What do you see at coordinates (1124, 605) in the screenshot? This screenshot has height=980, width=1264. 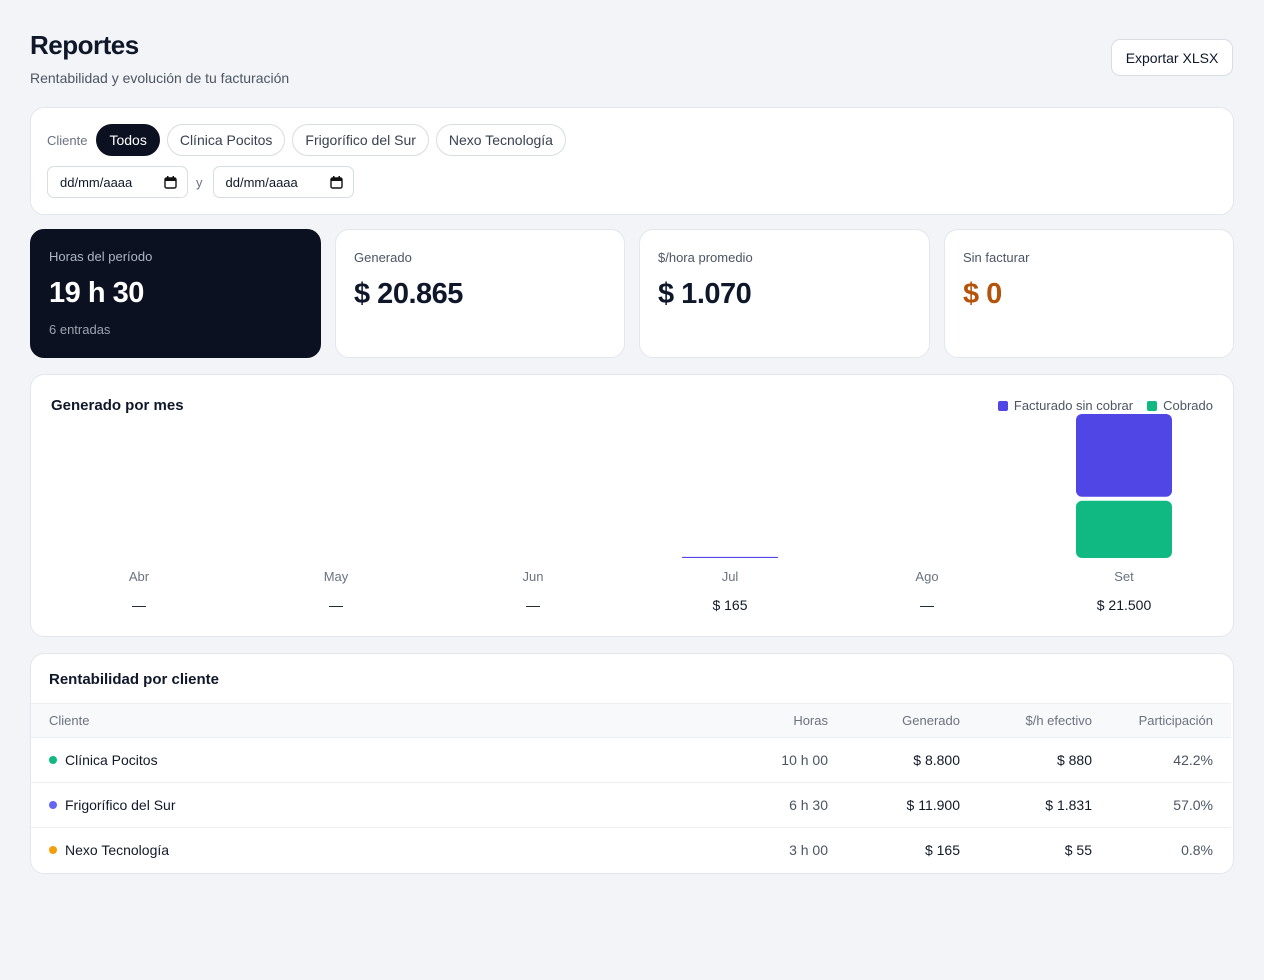 I see `value-label: $ 21.500` at bounding box center [1124, 605].